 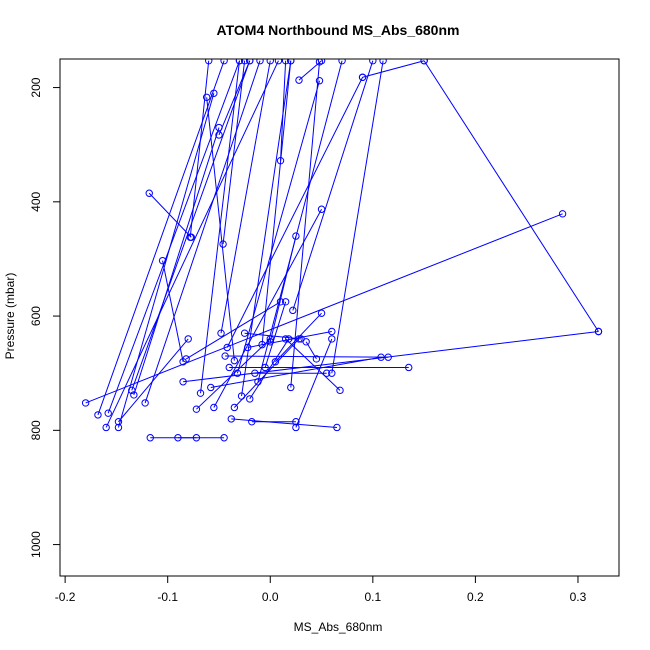 What do you see at coordinates (10, 316) in the screenshot?
I see `y-axis-label: Pressure (mbar)` at bounding box center [10, 316].